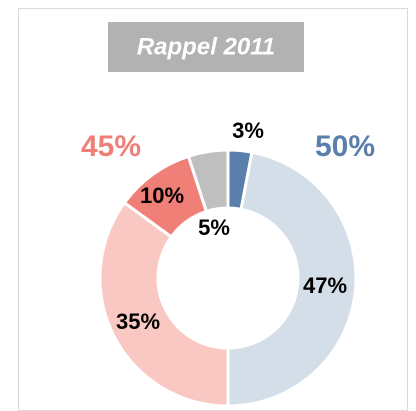 The width and height of the screenshot is (416, 411). Describe the element at coordinates (111, 146) in the screenshot. I see `annotation: 45%` at that location.